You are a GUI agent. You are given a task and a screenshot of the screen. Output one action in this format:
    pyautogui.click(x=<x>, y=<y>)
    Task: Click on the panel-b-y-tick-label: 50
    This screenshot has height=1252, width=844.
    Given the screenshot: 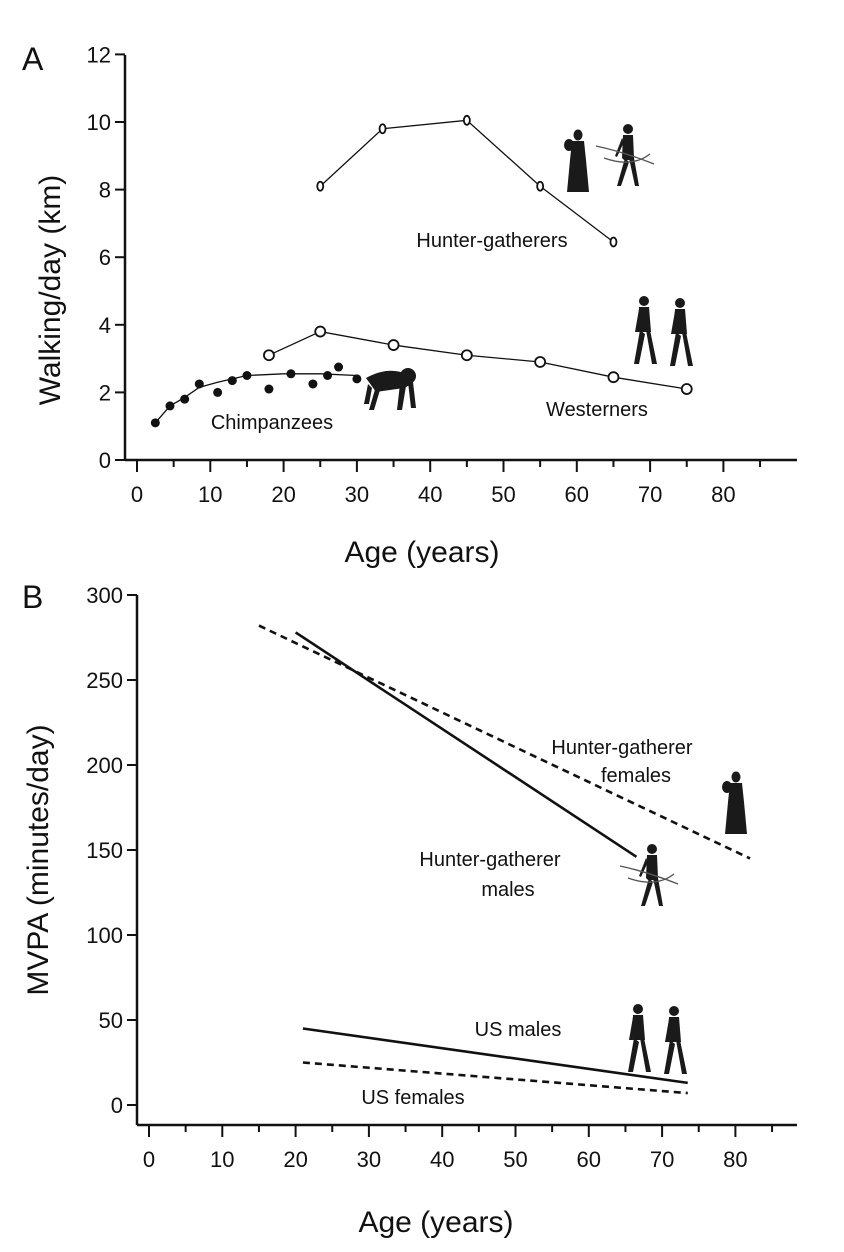 What is the action you would take?
    pyautogui.click(x=111, y=1020)
    